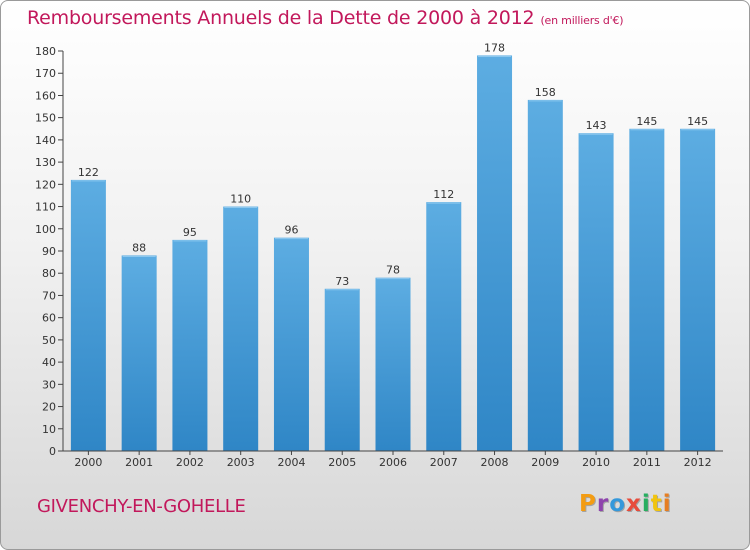 The height and width of the screenshot is (550, 750). Describe the element at coordinates (596, 462) in the screenshot. I see `x-tick-label: 2010` at that location.